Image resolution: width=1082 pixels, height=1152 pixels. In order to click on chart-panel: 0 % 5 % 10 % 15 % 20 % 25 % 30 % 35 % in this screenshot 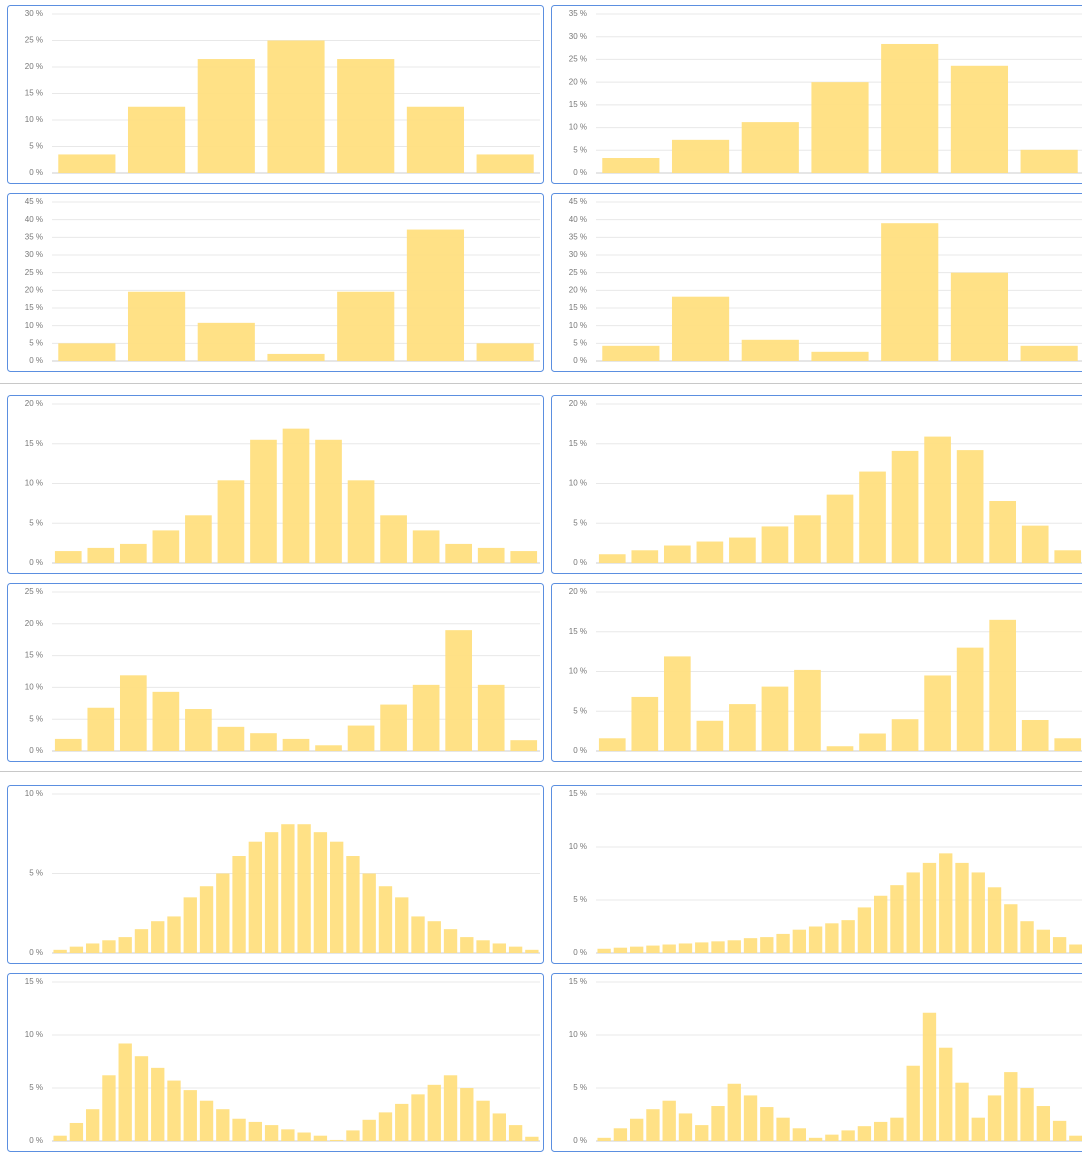, I will do `click(816, 94)`.